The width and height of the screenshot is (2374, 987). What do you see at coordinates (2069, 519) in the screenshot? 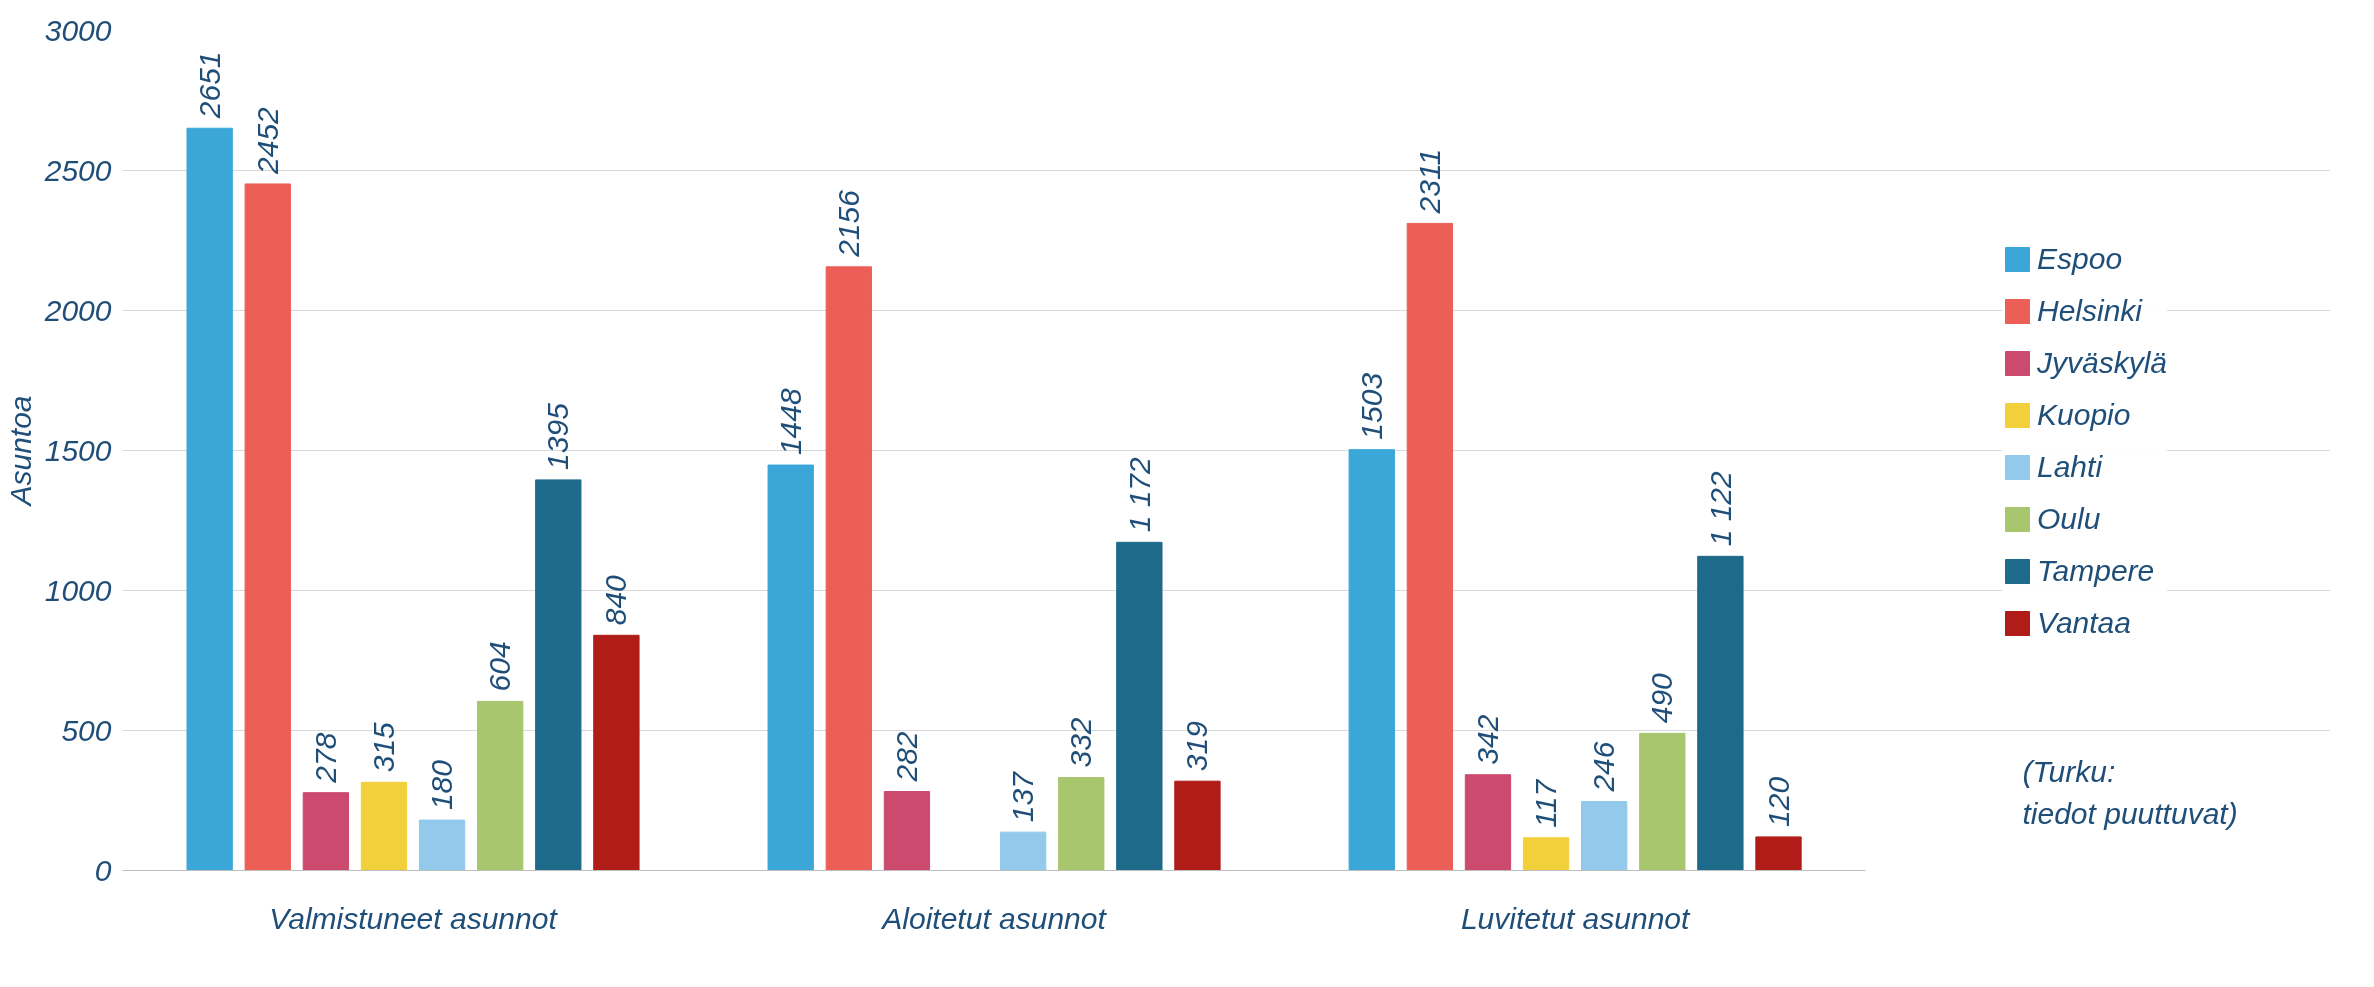
I see `legend-label: Oulu` at bounding box center [2069, 519].